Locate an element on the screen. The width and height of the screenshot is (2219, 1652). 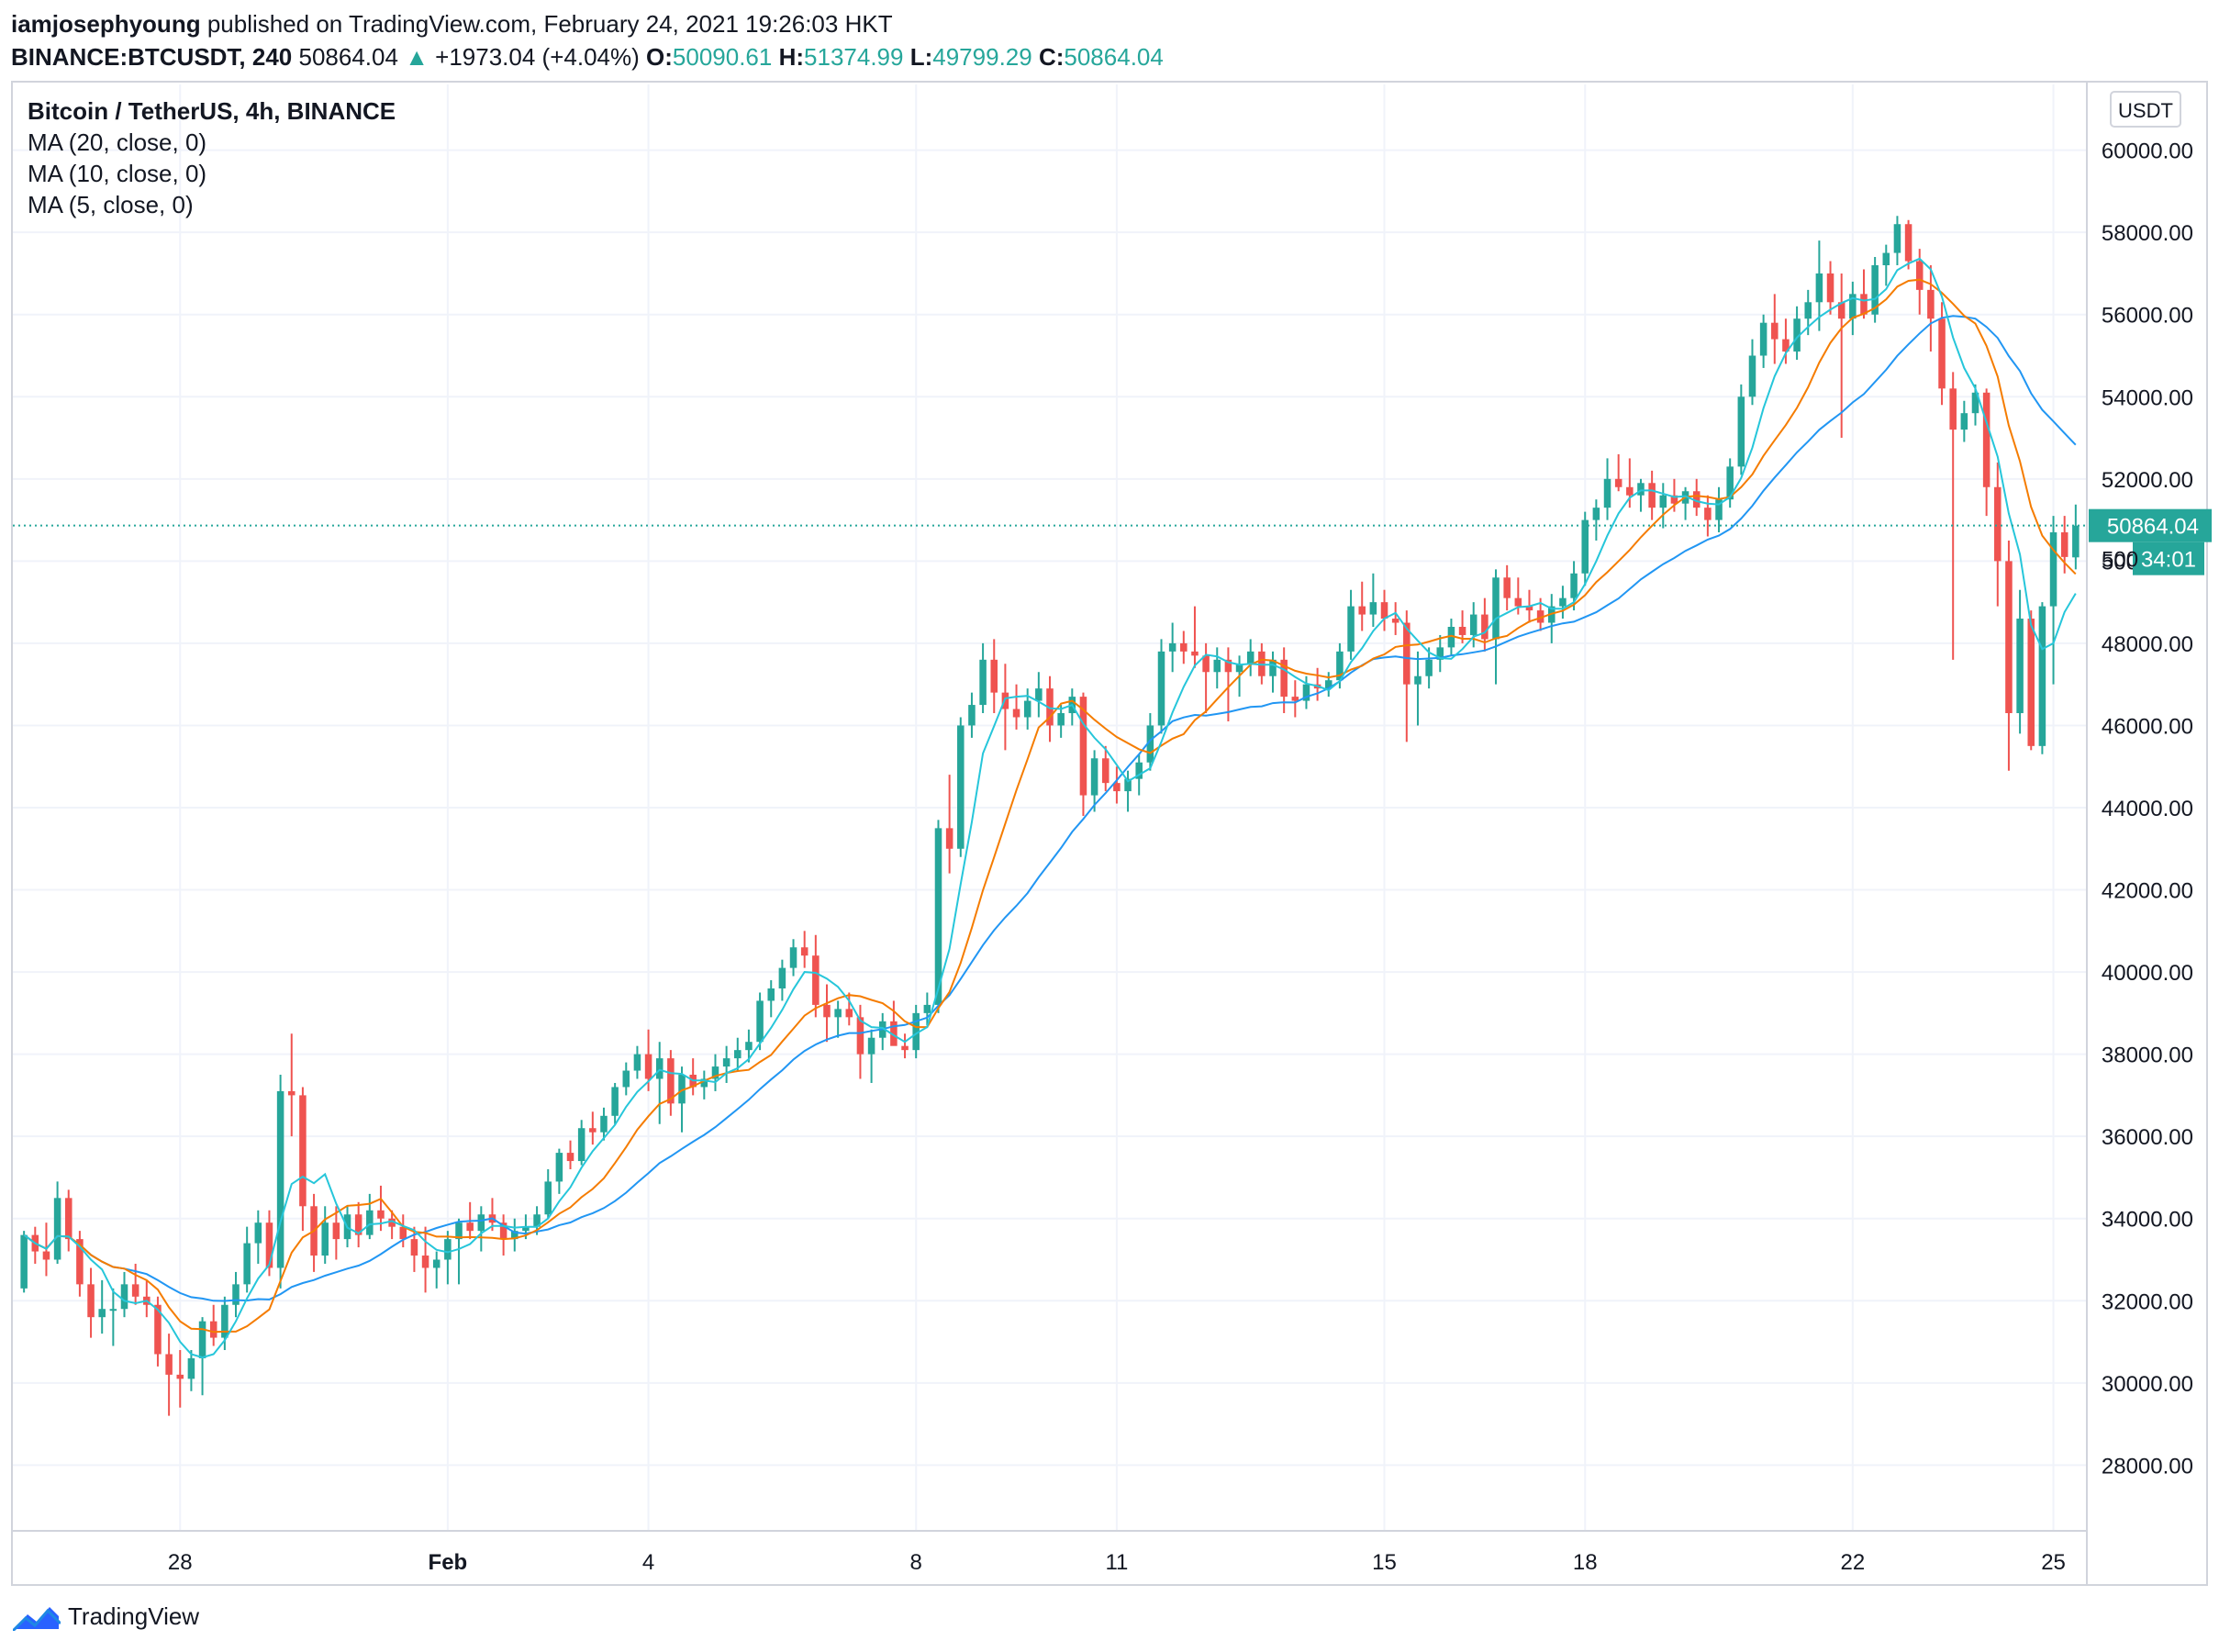
time-tick-label: 8 is located at coordinates (916, 1563).